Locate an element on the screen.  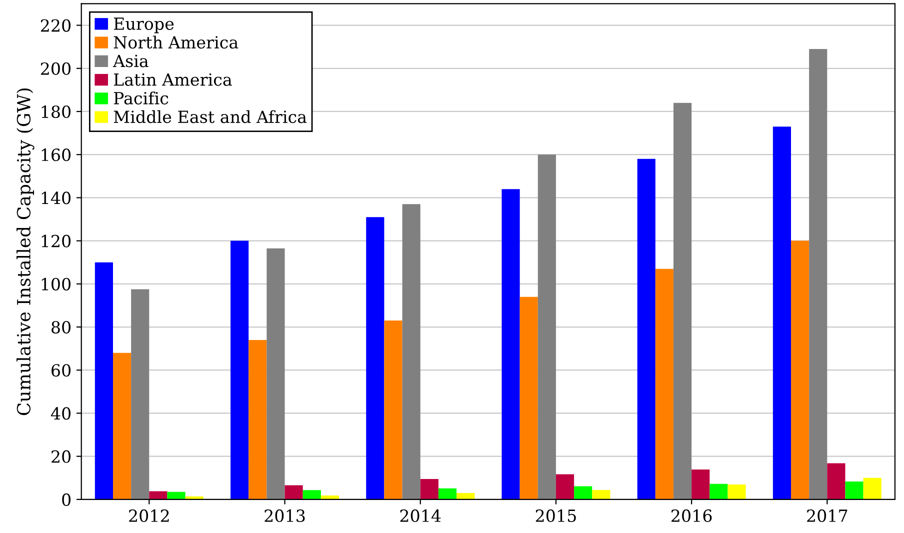
y-tick-label: 180 is located at coordinates (56, 111).